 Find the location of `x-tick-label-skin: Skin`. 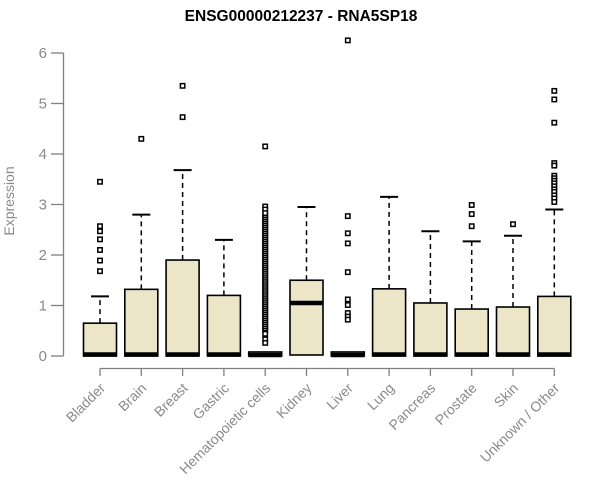

x-tick-label-skin: Skin is located at coordinates (506, 395).